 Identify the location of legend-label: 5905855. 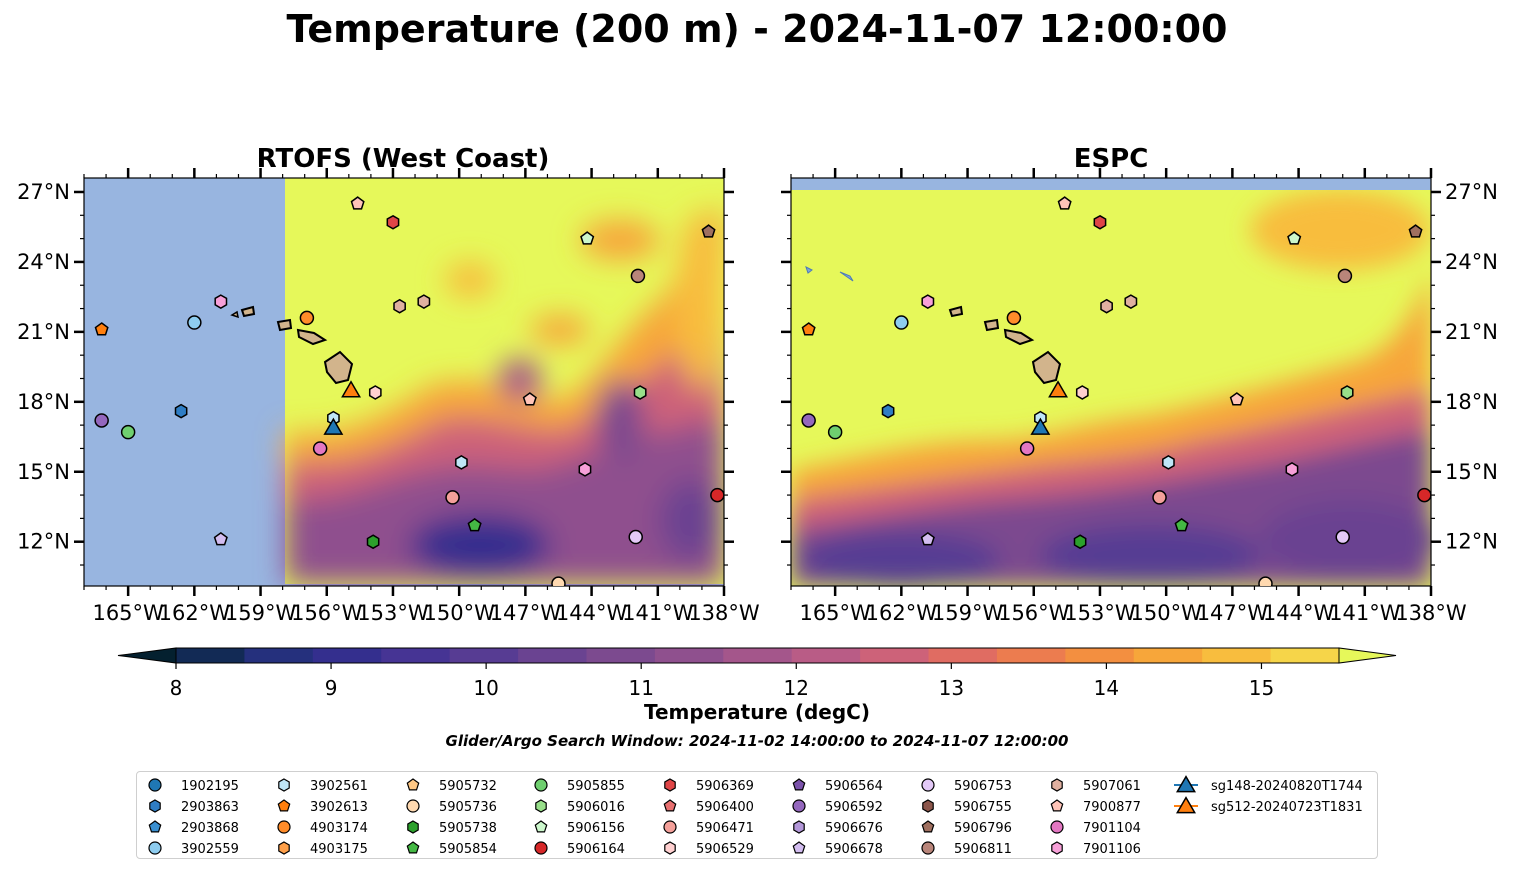
(596, 786).